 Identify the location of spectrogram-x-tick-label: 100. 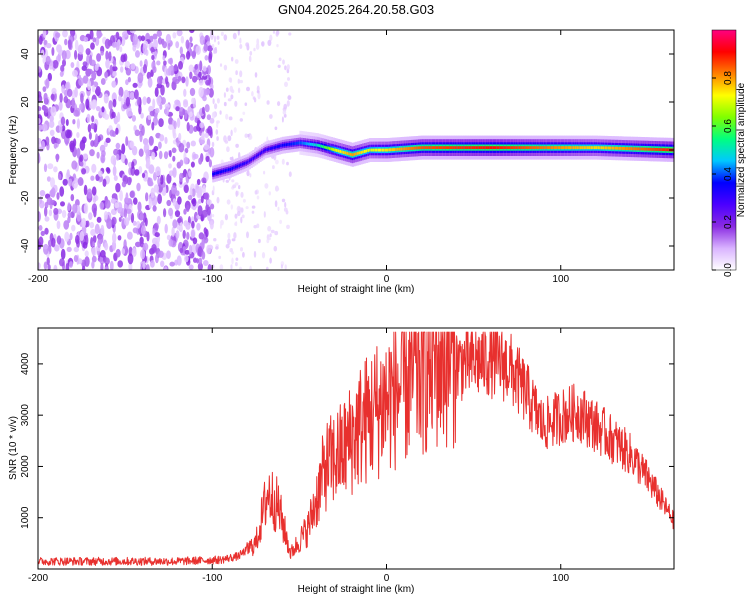
(560, 279).